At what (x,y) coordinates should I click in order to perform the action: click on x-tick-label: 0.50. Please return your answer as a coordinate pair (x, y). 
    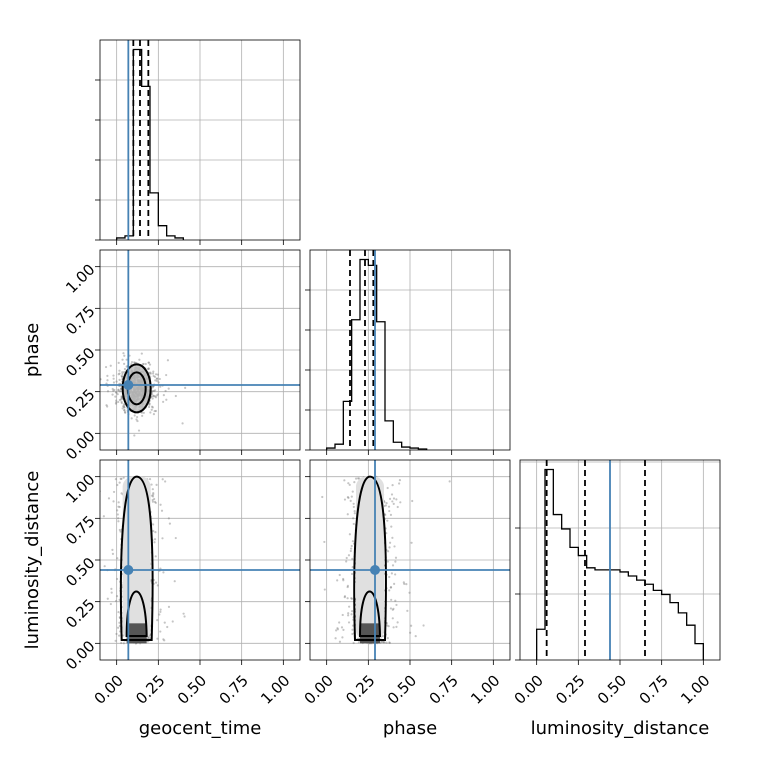
    Looking at the image, I should click on (612, 690).